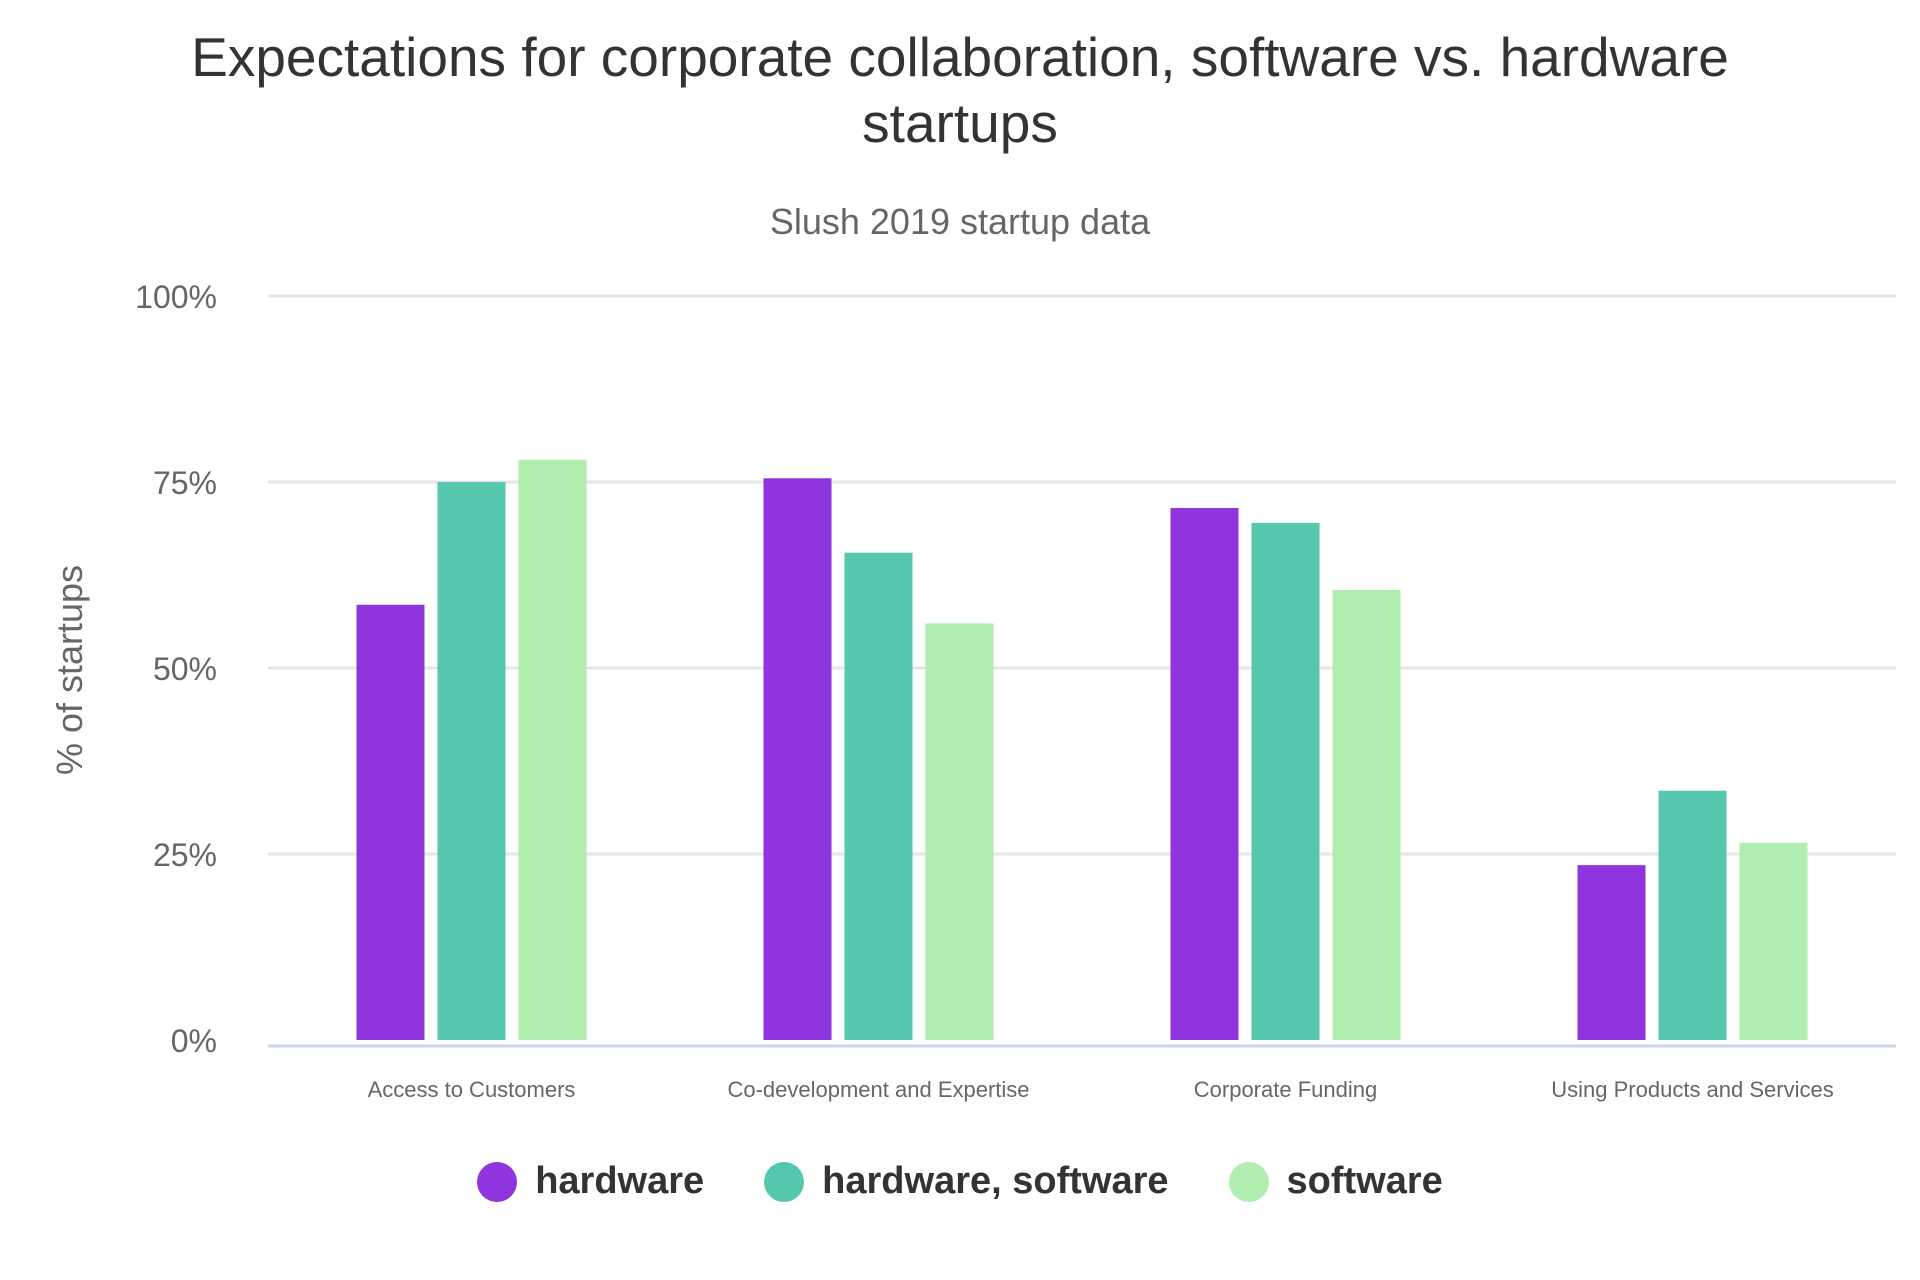 The height and width of the screenshot is (1280, 1920). Describe the element at coordinates (194, 1041) in the screenshot. I see `y-tick-label: 0%` at that location.